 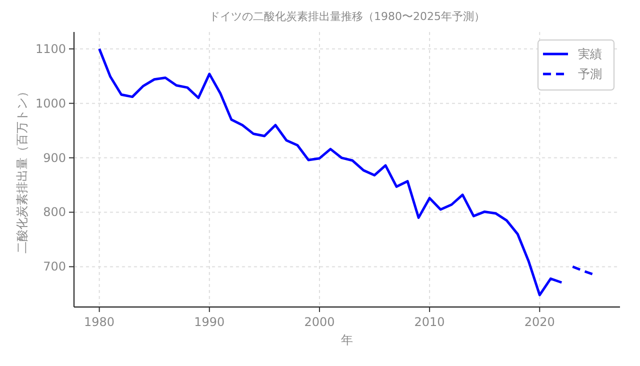 What do you see at coordinates (99, 322) in the screenshot?
I see `x-tick-label: 1980` at bounding box center [99, 322].